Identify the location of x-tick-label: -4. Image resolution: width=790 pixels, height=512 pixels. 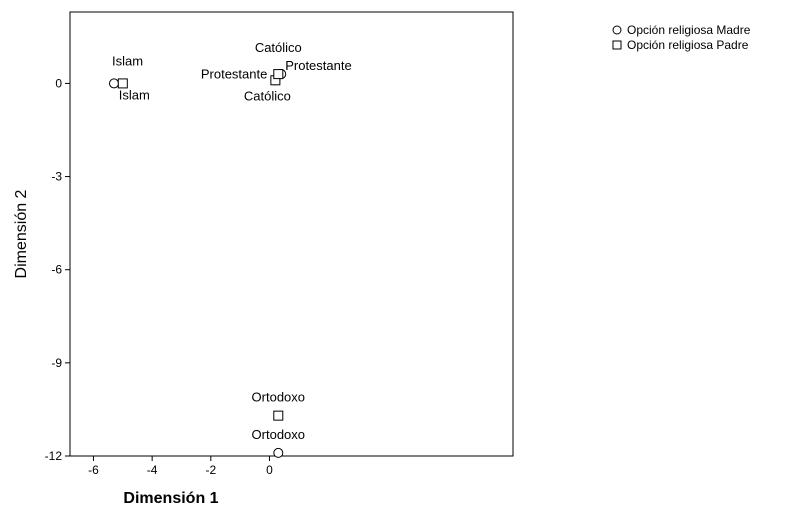
(152, 470).